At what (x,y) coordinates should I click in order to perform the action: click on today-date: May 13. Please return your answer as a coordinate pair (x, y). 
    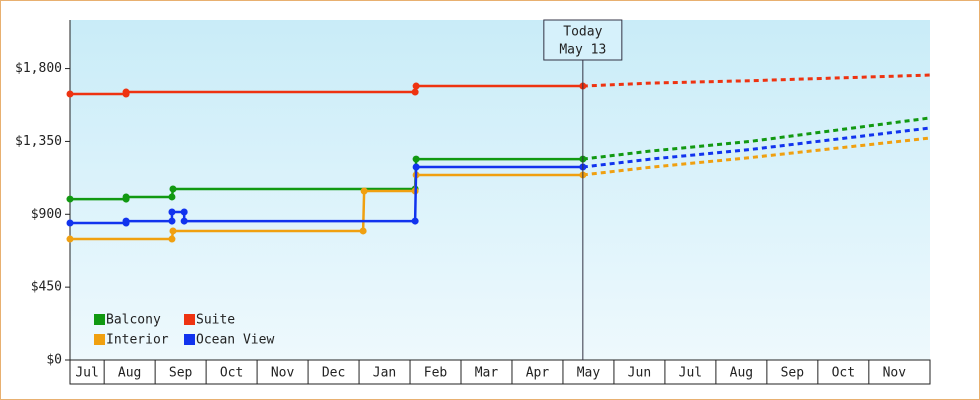
    Looking at the image, I should click on (582, 50).